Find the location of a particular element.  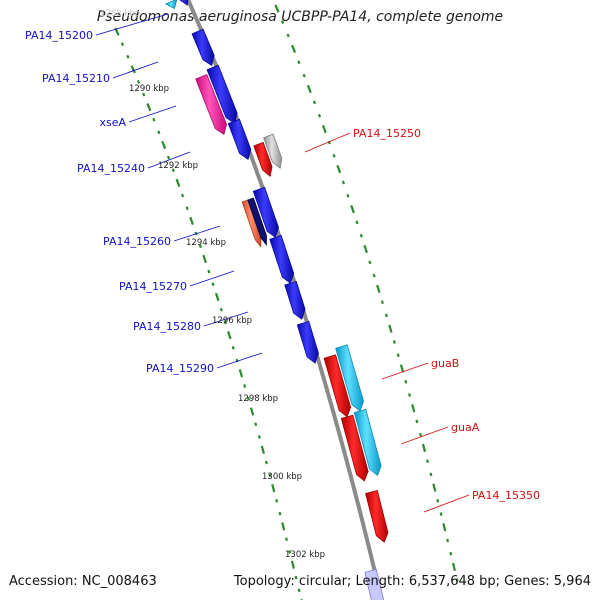

gene-arrow-guaB is located at coordinates (337, 386).